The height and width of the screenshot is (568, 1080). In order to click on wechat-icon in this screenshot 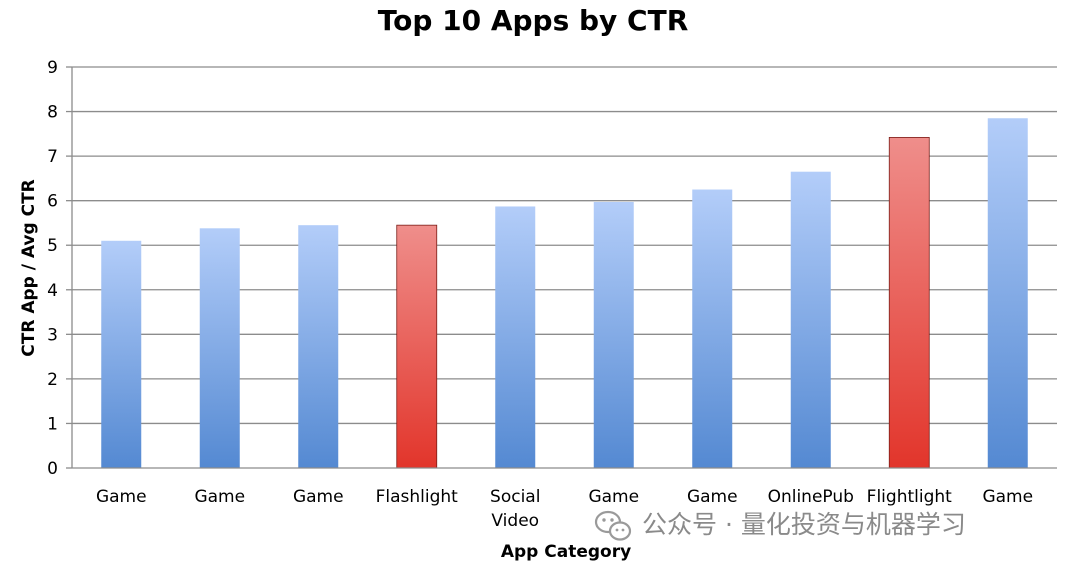, I will do `click(613, 525)`.